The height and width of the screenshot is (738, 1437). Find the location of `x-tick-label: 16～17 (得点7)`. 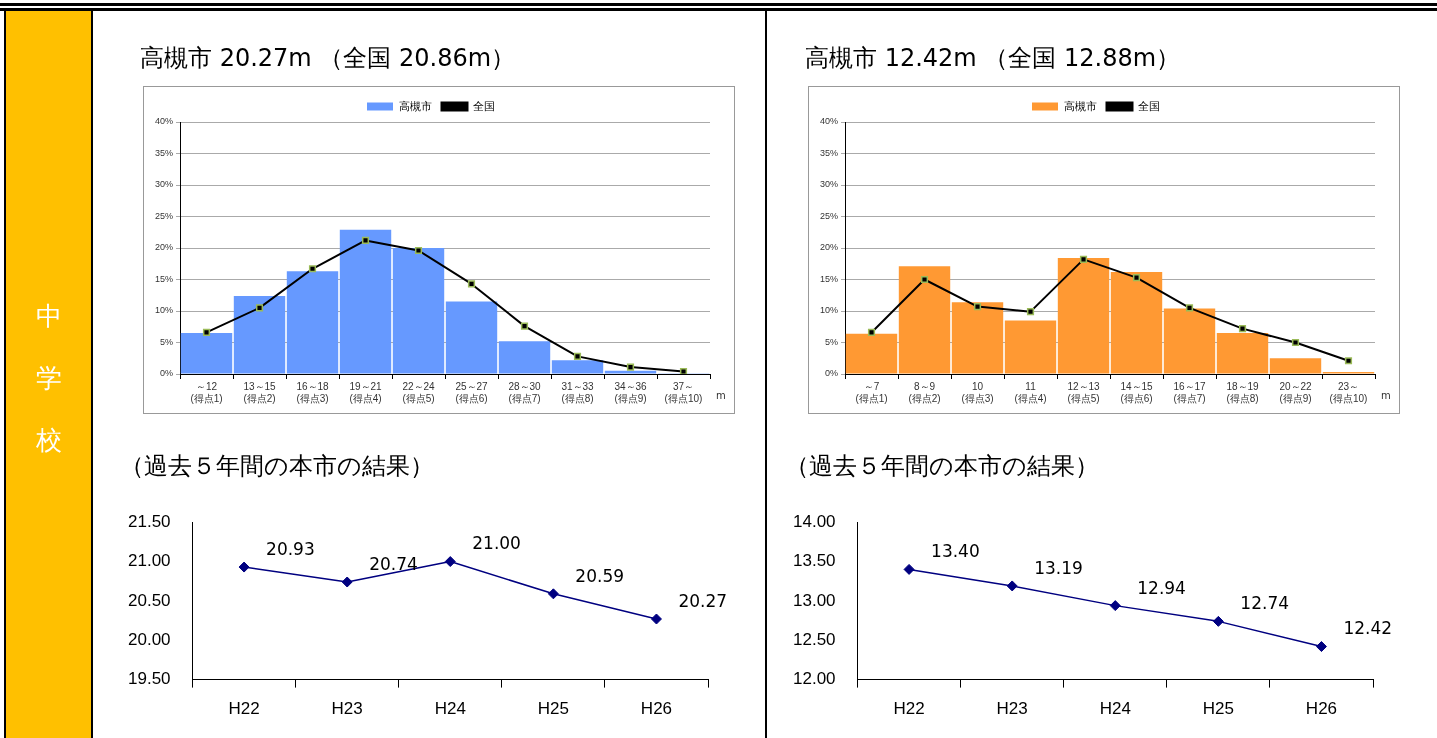

x-tick-label: 16～17 (得点7) is located at coordinates (1190, 392).